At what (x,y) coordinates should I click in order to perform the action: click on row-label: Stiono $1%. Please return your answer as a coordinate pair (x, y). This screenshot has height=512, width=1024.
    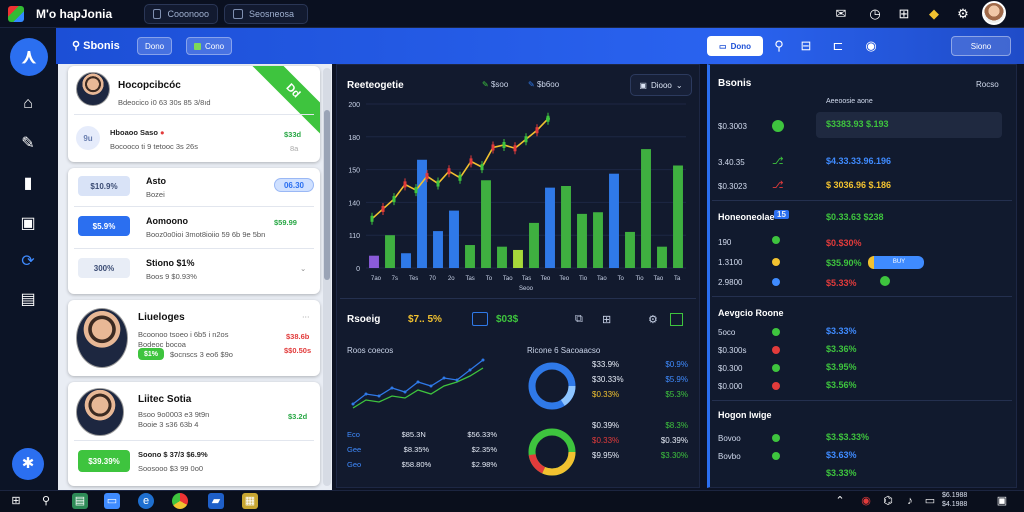
    Looking at the image, I should click on (170, 263).